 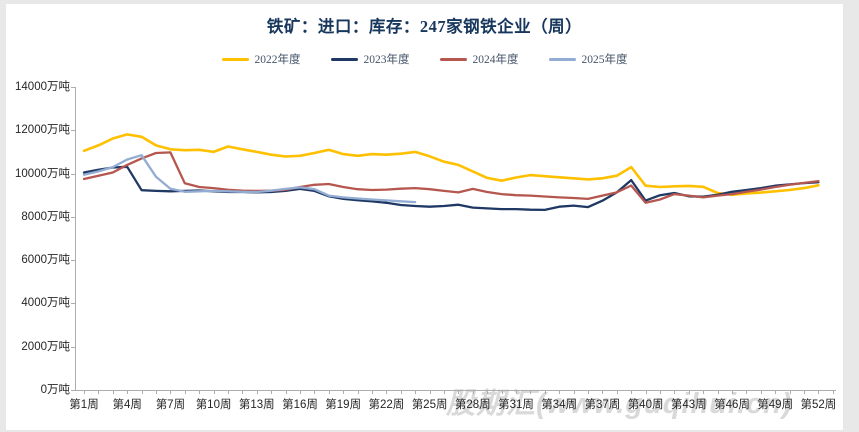 What do you see at coordinates (249, 179) in the screenshot?
I see `series-line-2025年度` at bounding box center [249, 179].